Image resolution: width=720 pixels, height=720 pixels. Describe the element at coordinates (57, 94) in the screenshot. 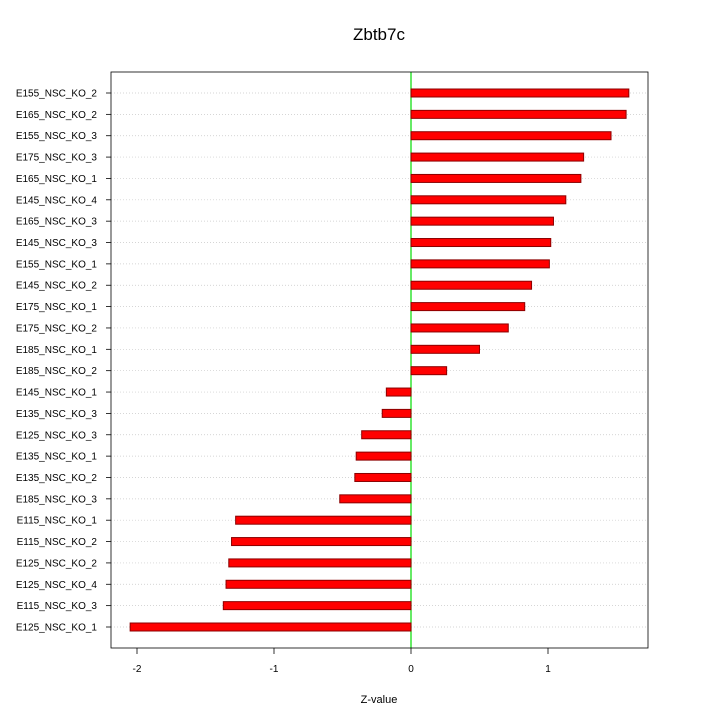

I see `category-label: E155_NSC_KO_2` at that location.